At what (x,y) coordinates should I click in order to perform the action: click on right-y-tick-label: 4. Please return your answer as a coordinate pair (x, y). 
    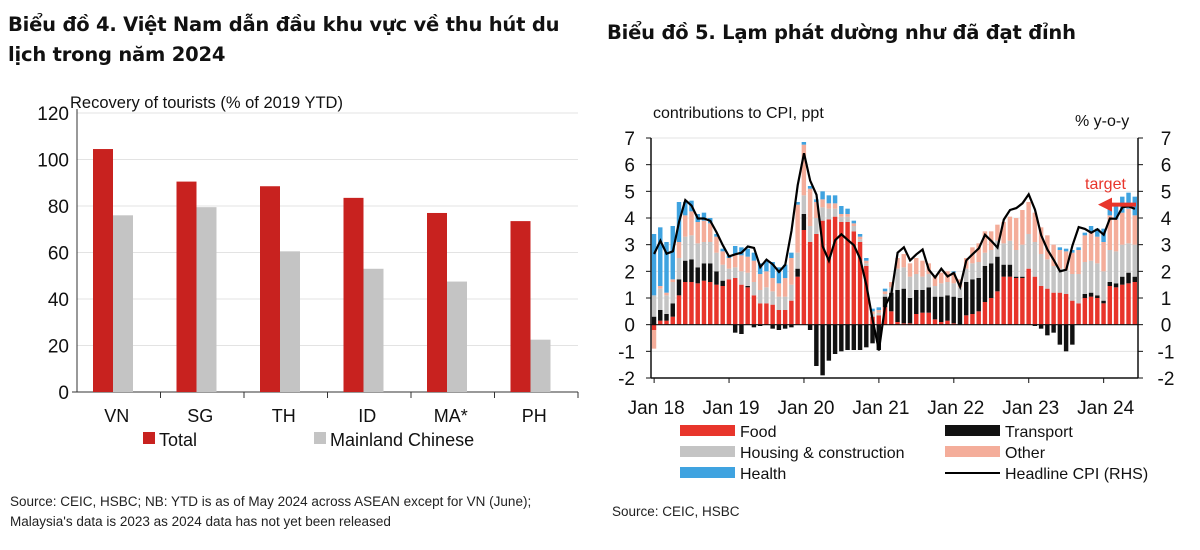
    Looking at the image, I should click on (1166, 219).